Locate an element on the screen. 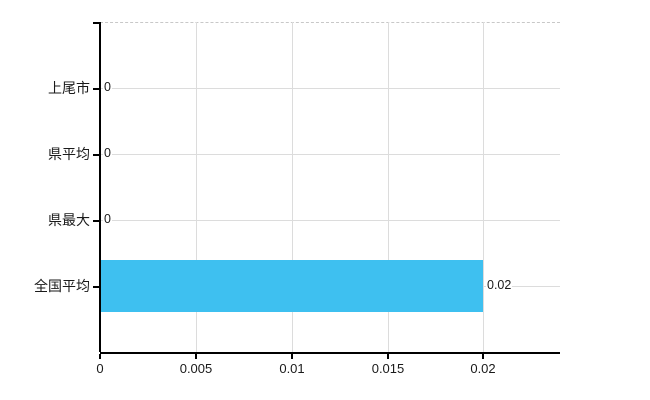 This screenshot has height=400, width=650. category-label: 県最大 is located at coordinates (69, 220).